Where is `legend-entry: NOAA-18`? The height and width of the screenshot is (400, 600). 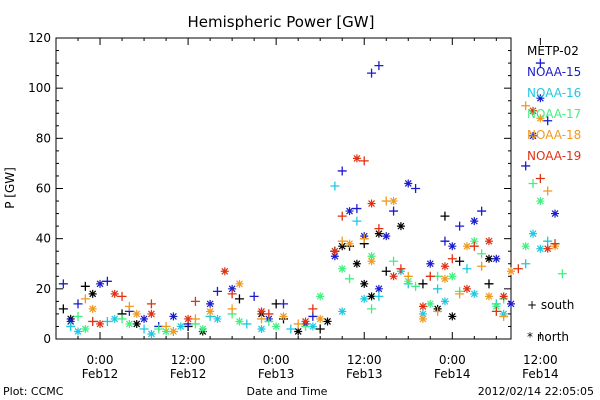 legend-entry: NOAA-18 is located at coordinates (554, 135).